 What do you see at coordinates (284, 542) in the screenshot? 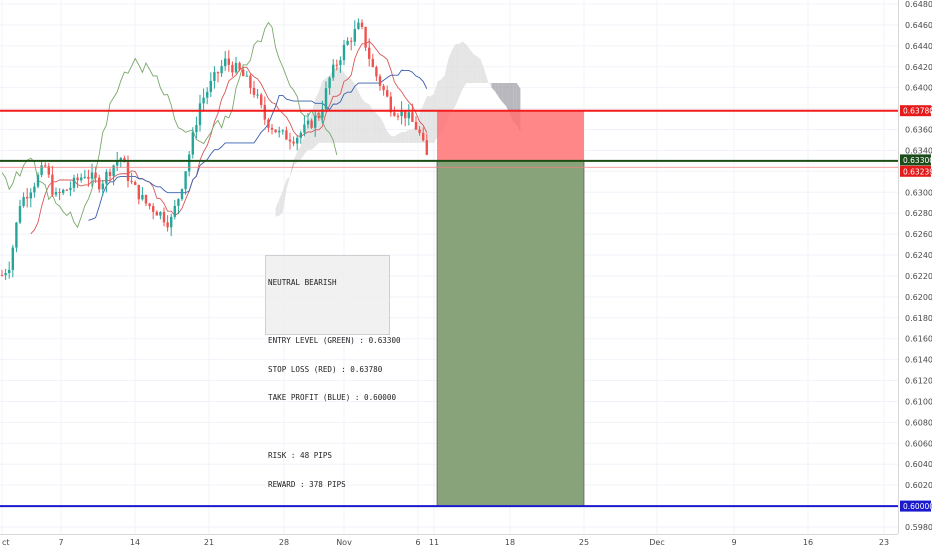
I see `time-tick-label: 28` at bounding box center [284, 542].